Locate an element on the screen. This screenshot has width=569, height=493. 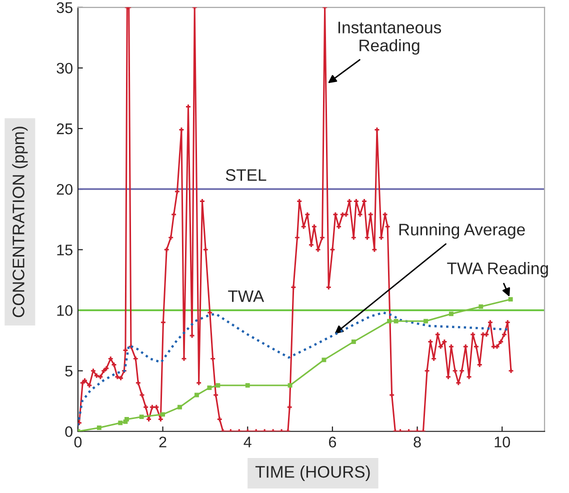
x-tick-label: 4 is located at coordinates (248, 442).